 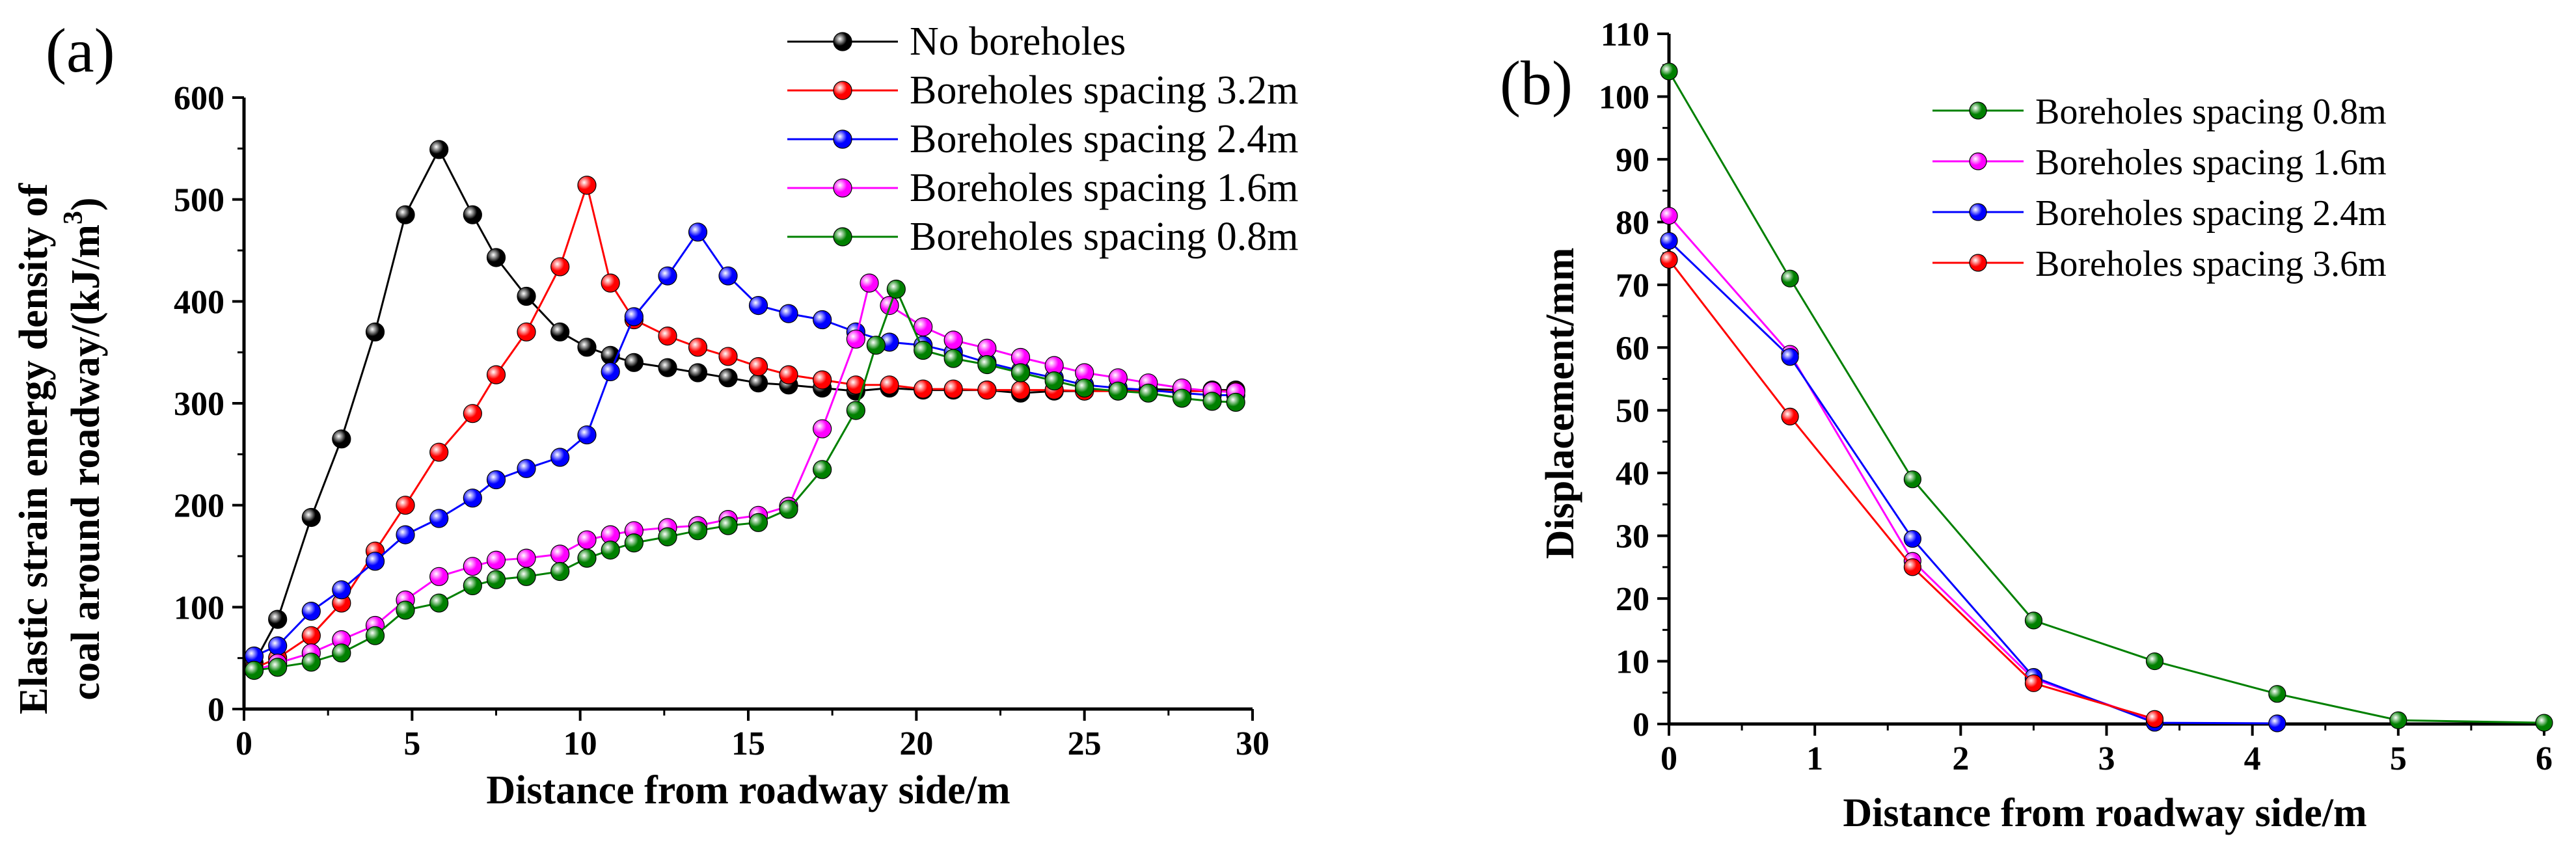 I want to click on panel-b-label: (b), so click(x=1536, y=83).